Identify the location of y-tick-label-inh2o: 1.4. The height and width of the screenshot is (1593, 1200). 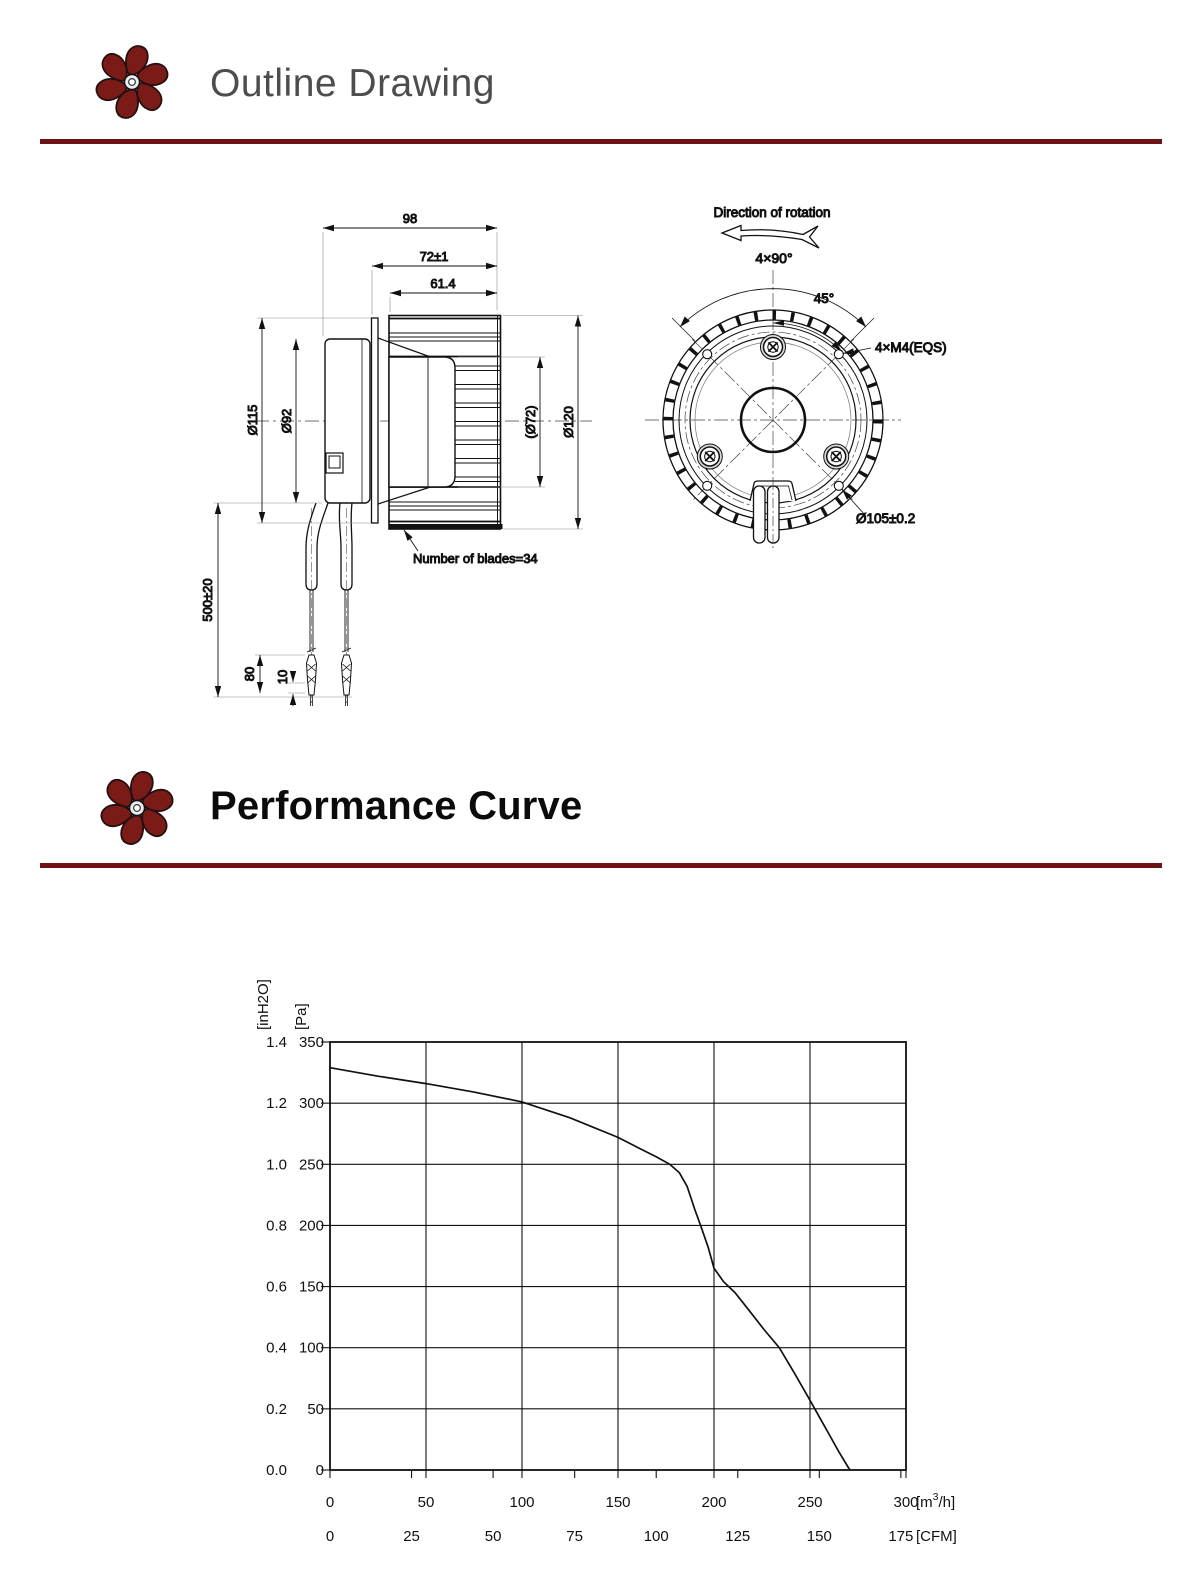
(276, 1042).